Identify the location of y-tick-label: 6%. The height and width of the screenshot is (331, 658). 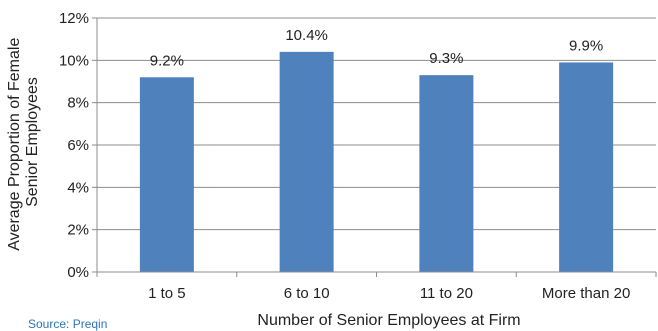
(78, 145).